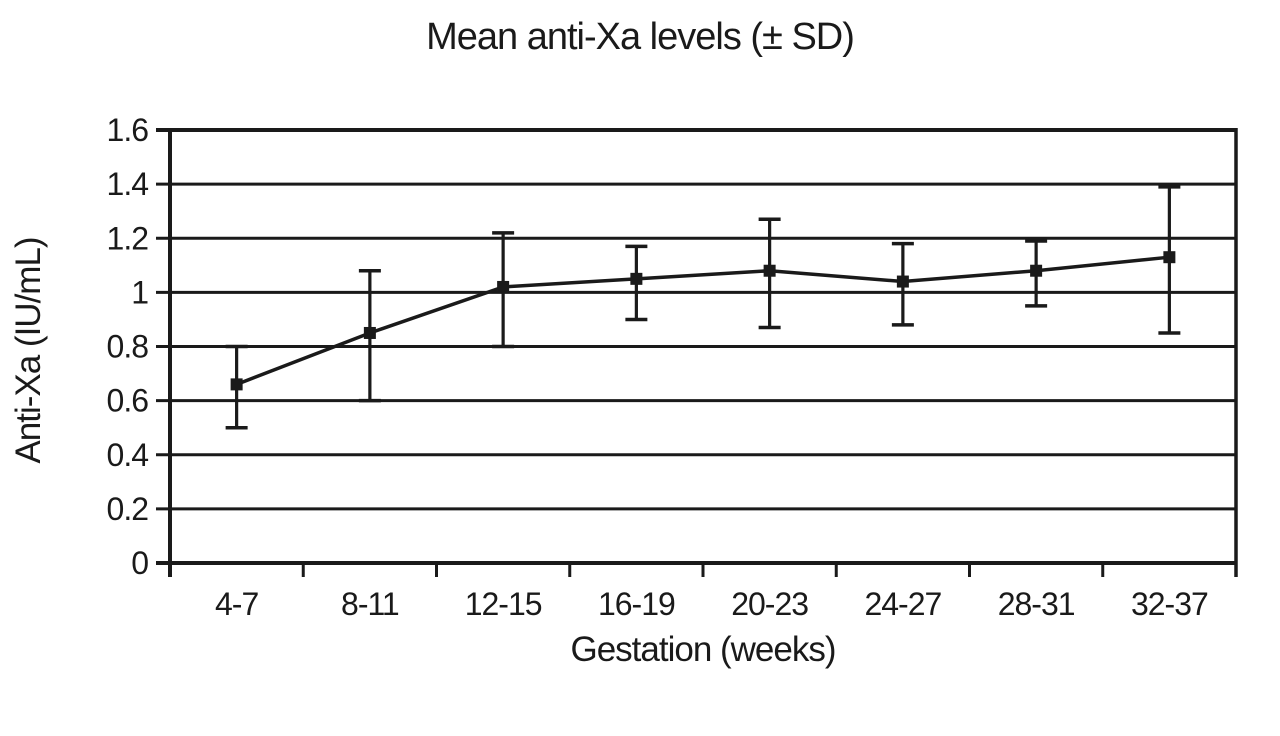 This screenshot has width=1280, height=736. What do you see at coordinates (640, 37) in the screenshot?
I see `chart-title: Mean anti-Xa levels (± SD)` at bounding box center [640, 37].